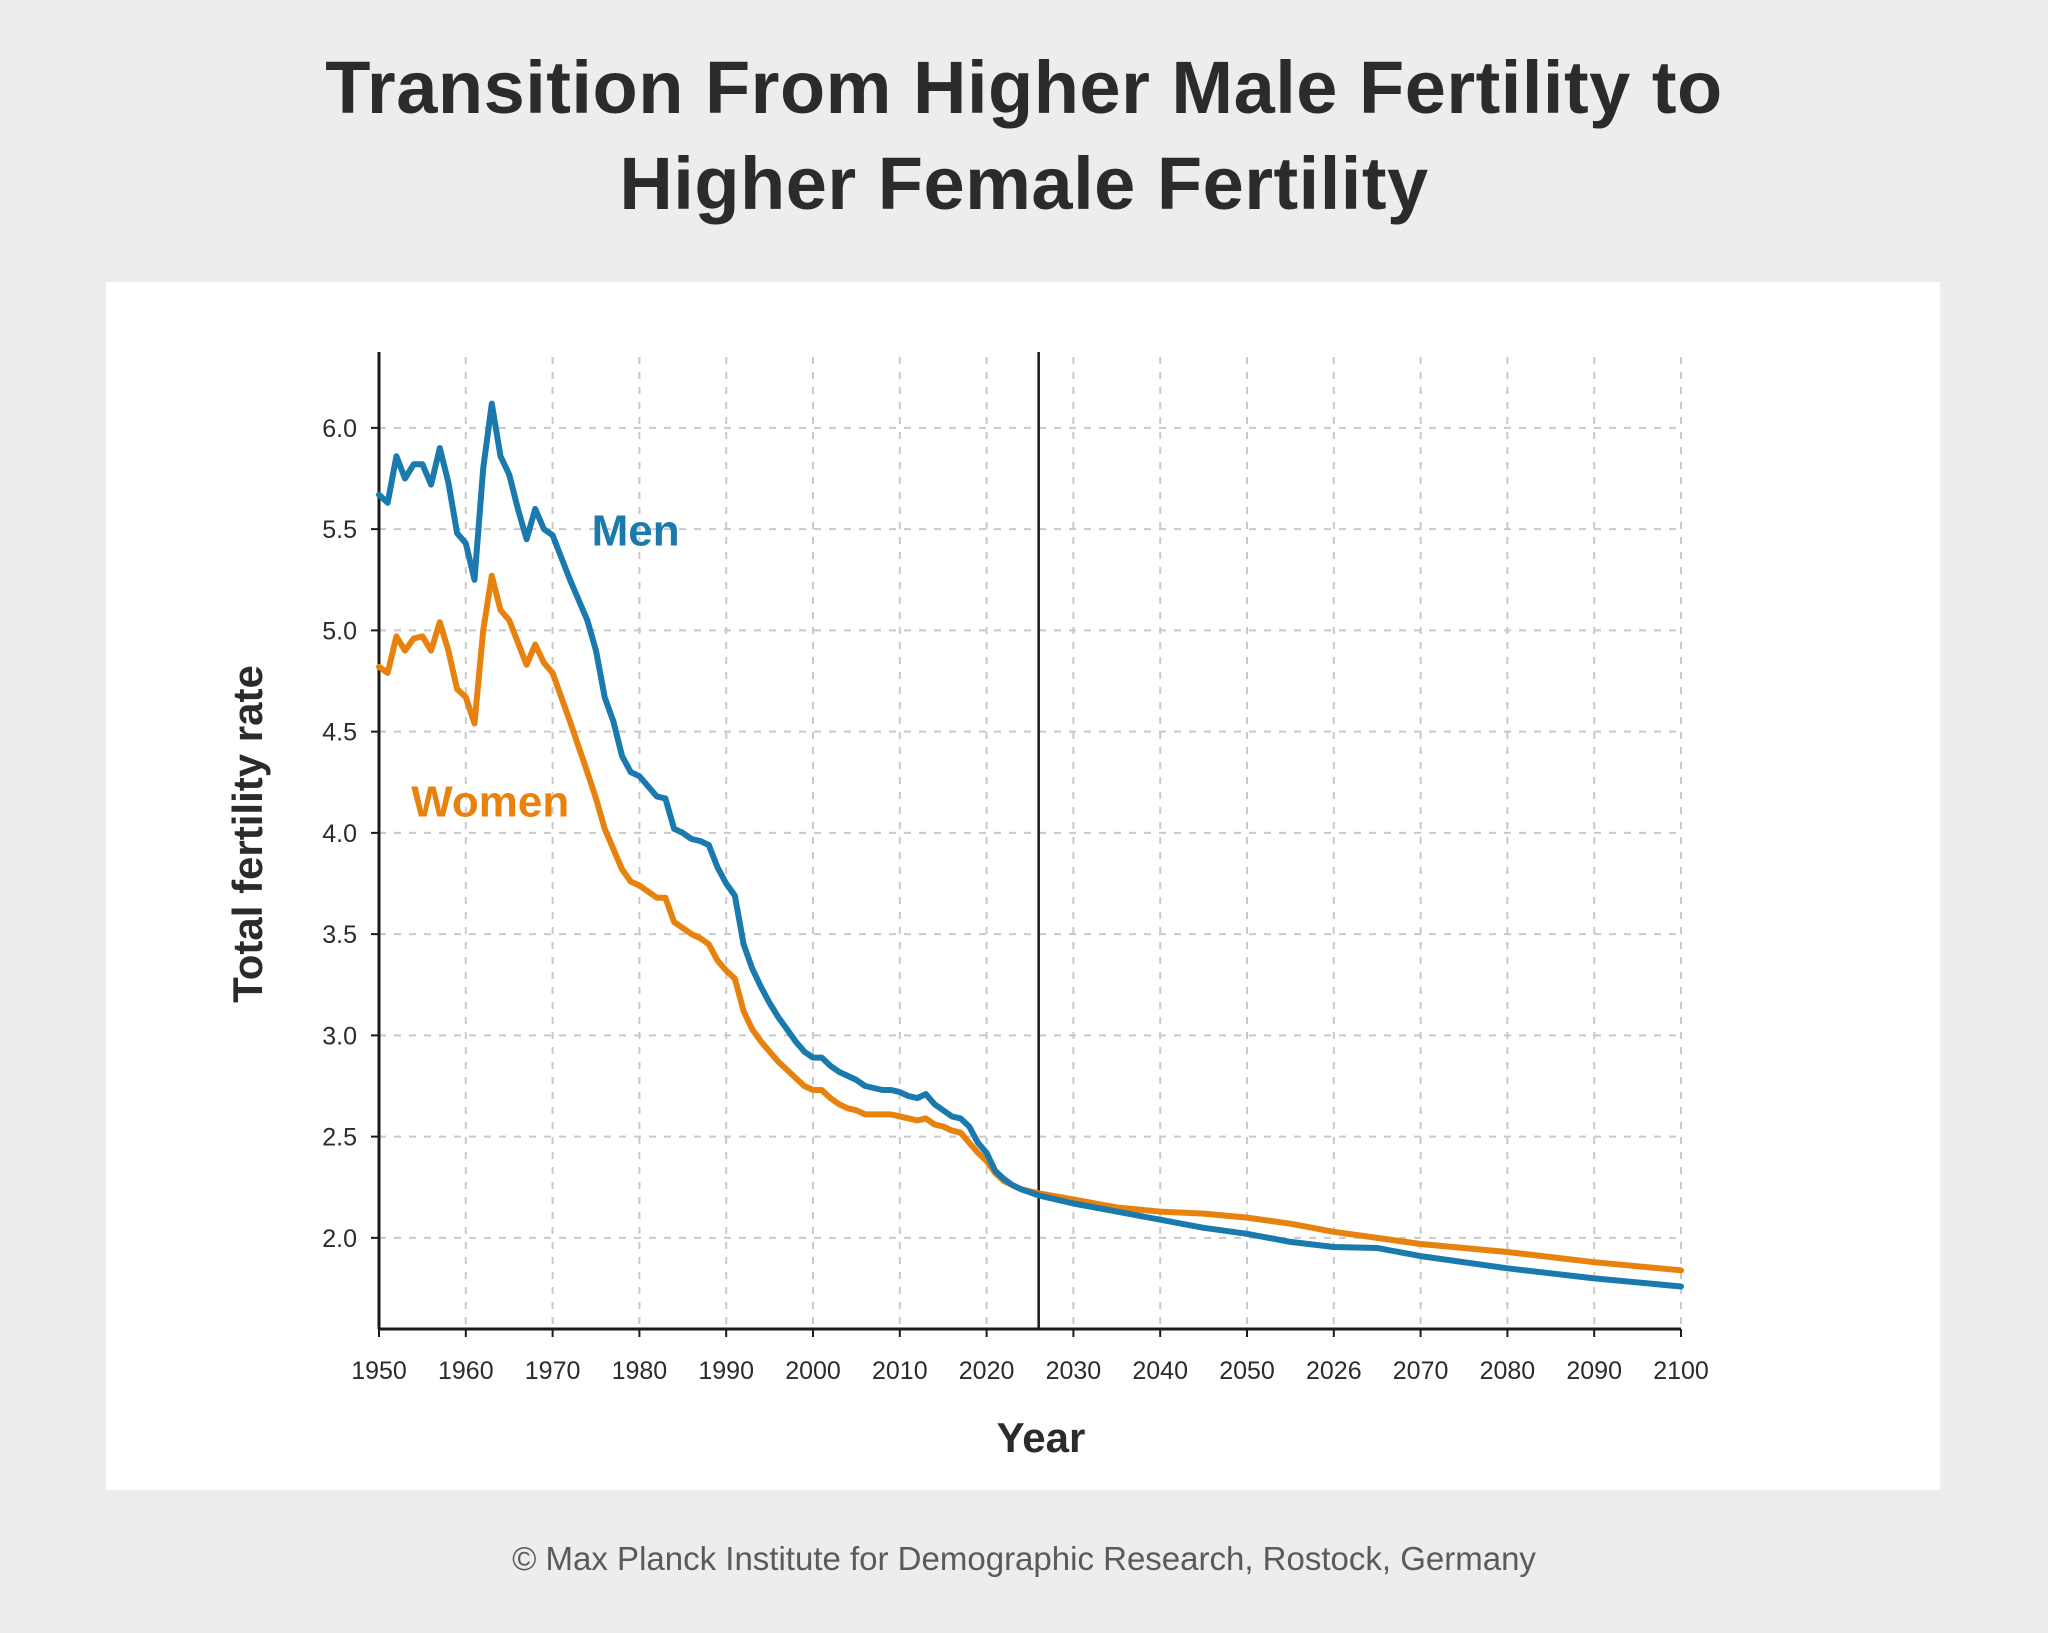  What do you see at coordinates (1024, 87) in the screenshot?
I see `chart-title-line-1: Transition From Higher Male Fertility to` at bounding box center [1024, 87].